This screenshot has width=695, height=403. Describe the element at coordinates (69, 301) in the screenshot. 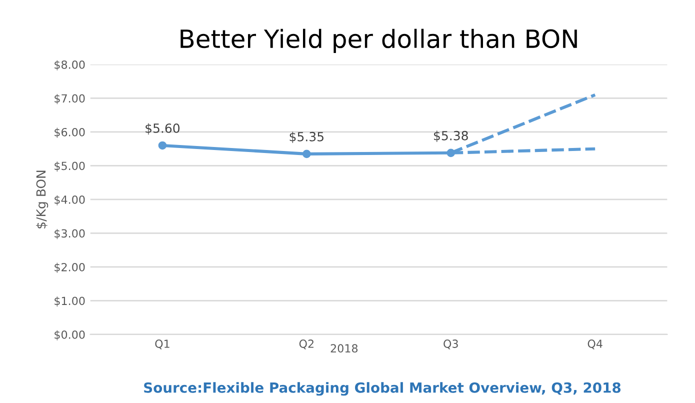

I see `y-tick-label: $1.00` at that location.